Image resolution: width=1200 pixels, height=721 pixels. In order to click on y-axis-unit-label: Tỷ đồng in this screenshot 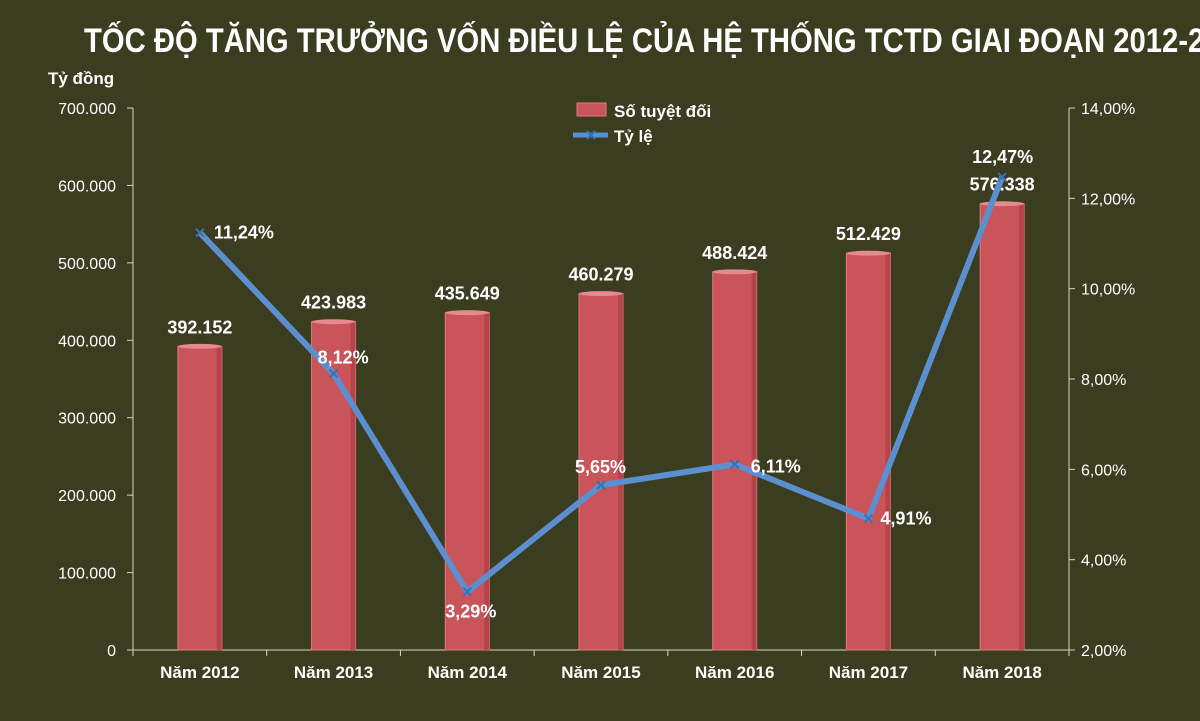, I will do `click(81, 78)`.